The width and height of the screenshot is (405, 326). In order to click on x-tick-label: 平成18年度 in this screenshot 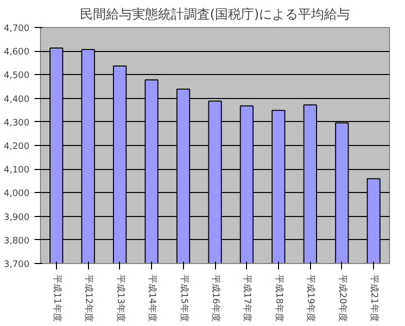, I will do `click(278, 298)`.